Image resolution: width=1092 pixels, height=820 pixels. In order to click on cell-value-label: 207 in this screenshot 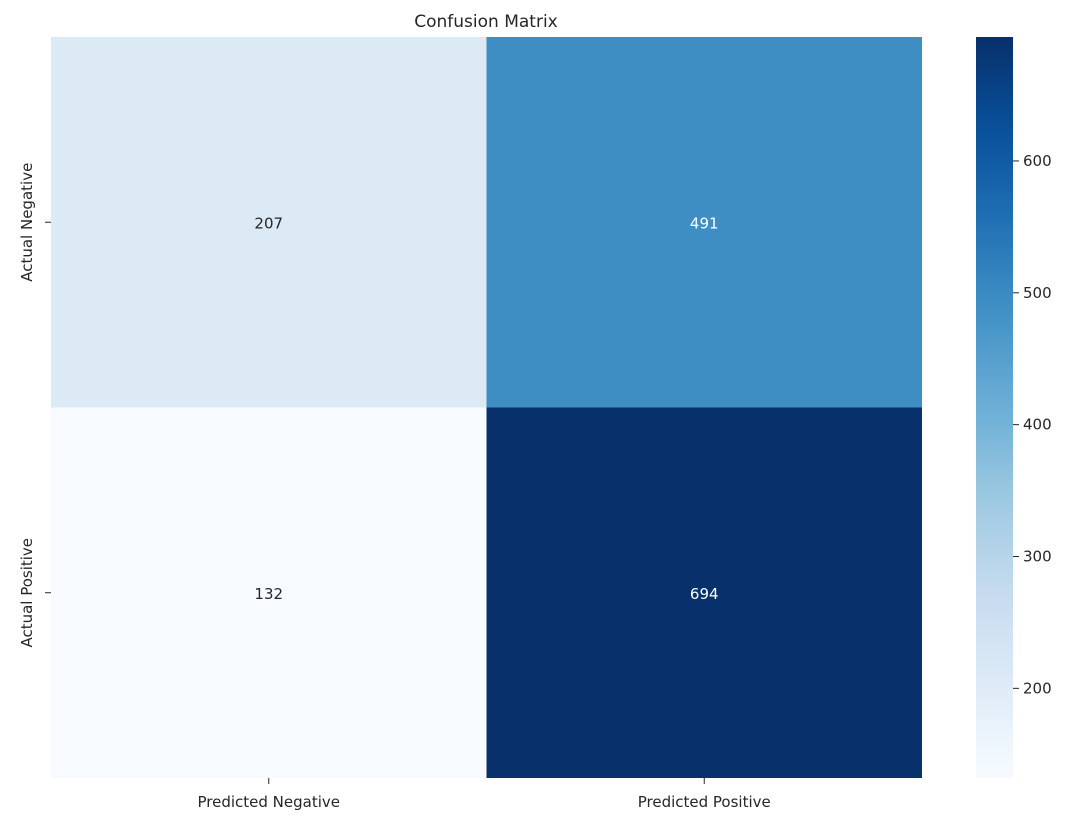, I will do `click(268, 223)`.